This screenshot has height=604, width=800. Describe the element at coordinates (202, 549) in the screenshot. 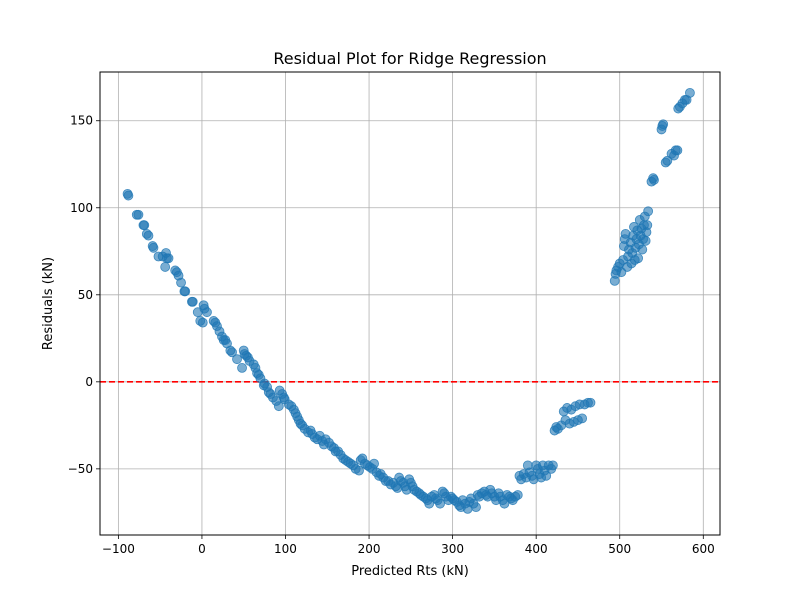

I see `x-tick-label: 0` at that location.